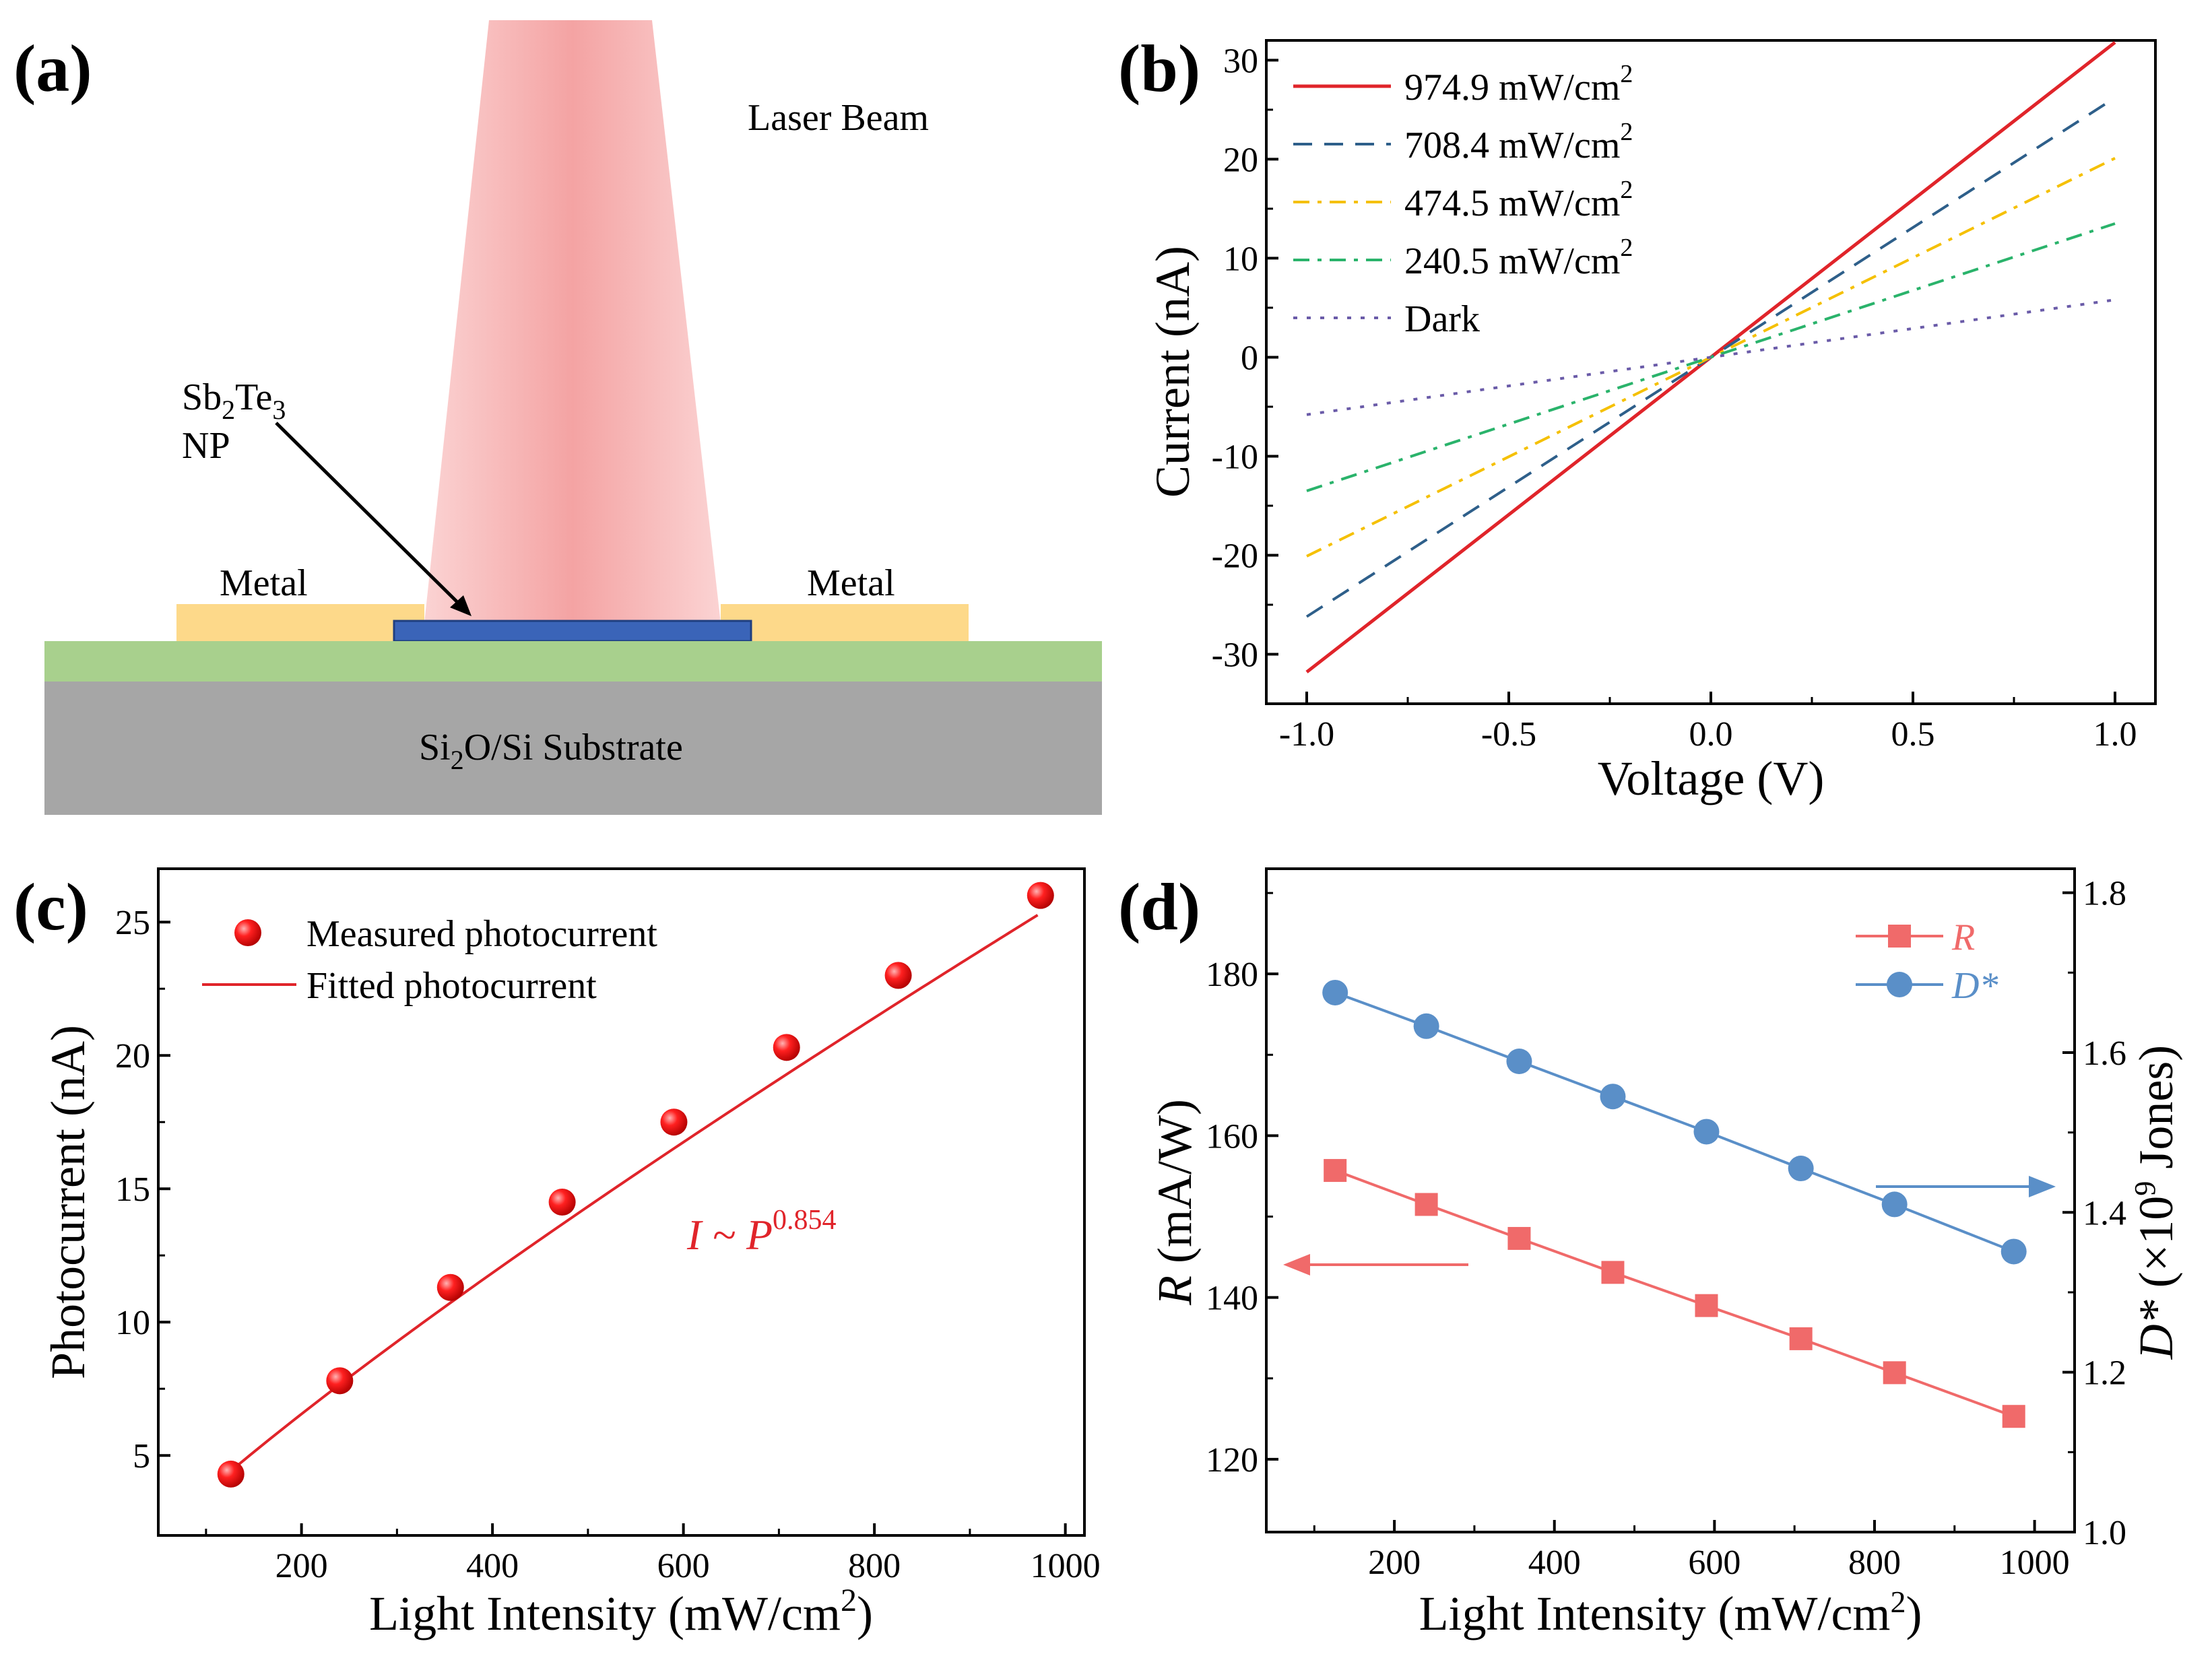 The image size is (2212, 1658). What do you see at coordinates (68, 1202) in the screenshot?
I see `panel-c-ylabel: Photocurrent (nA)` at bounding box center [68, 1202].